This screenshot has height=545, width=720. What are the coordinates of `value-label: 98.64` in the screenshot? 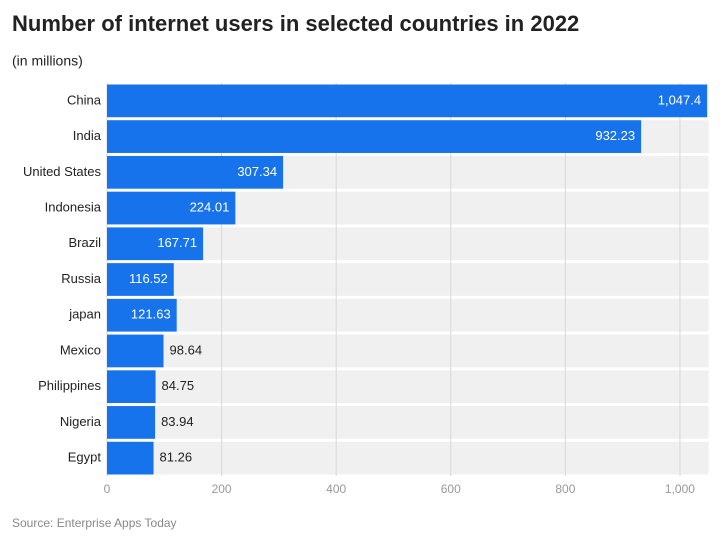 It's located at (186, 349).